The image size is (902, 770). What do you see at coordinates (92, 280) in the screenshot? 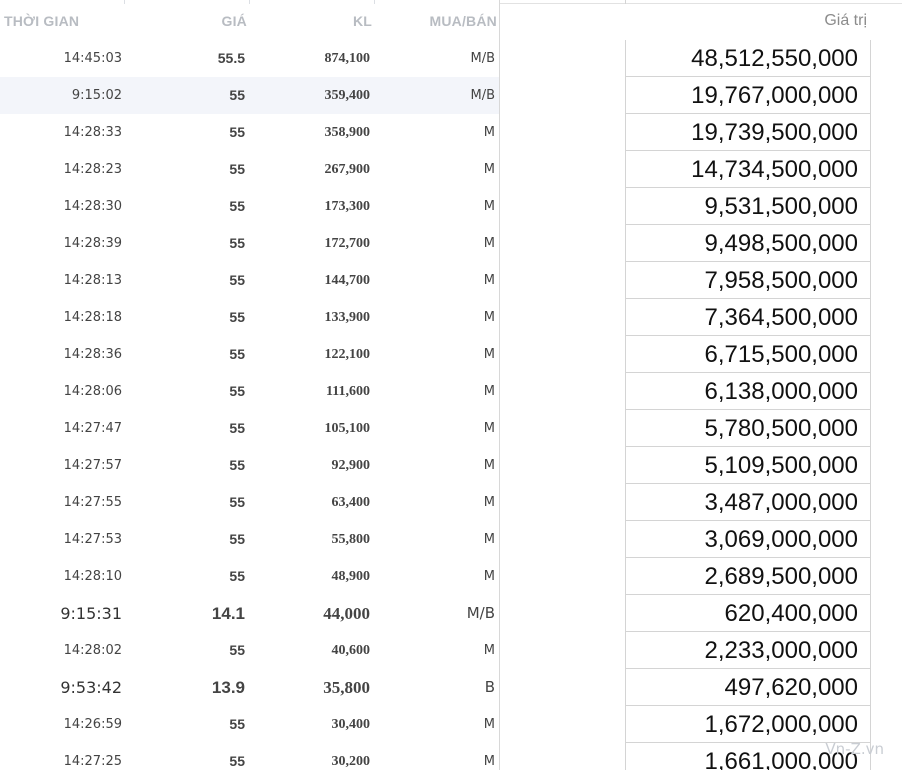
I see `trade-time: 14:28:13` at bounding box center [92, 280].